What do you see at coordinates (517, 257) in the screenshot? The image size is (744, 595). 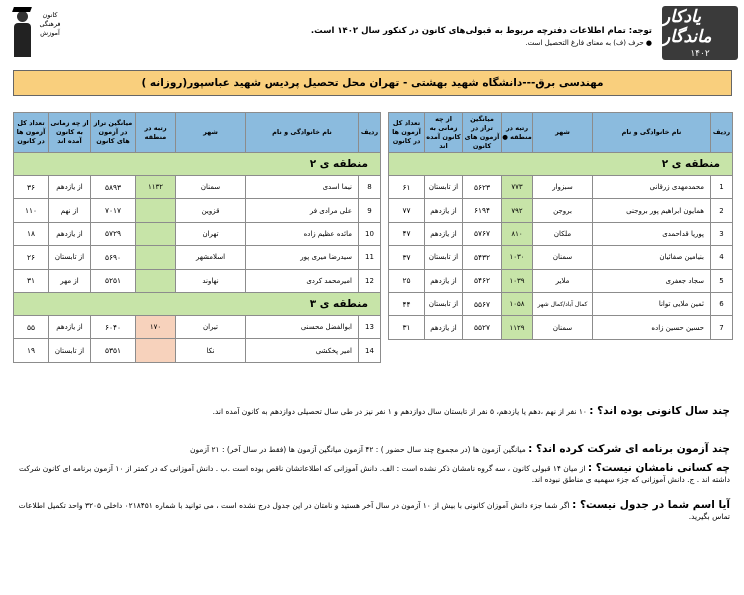 I see `region-rank: ۱۰۳۰` at bounding box center [517, 257].